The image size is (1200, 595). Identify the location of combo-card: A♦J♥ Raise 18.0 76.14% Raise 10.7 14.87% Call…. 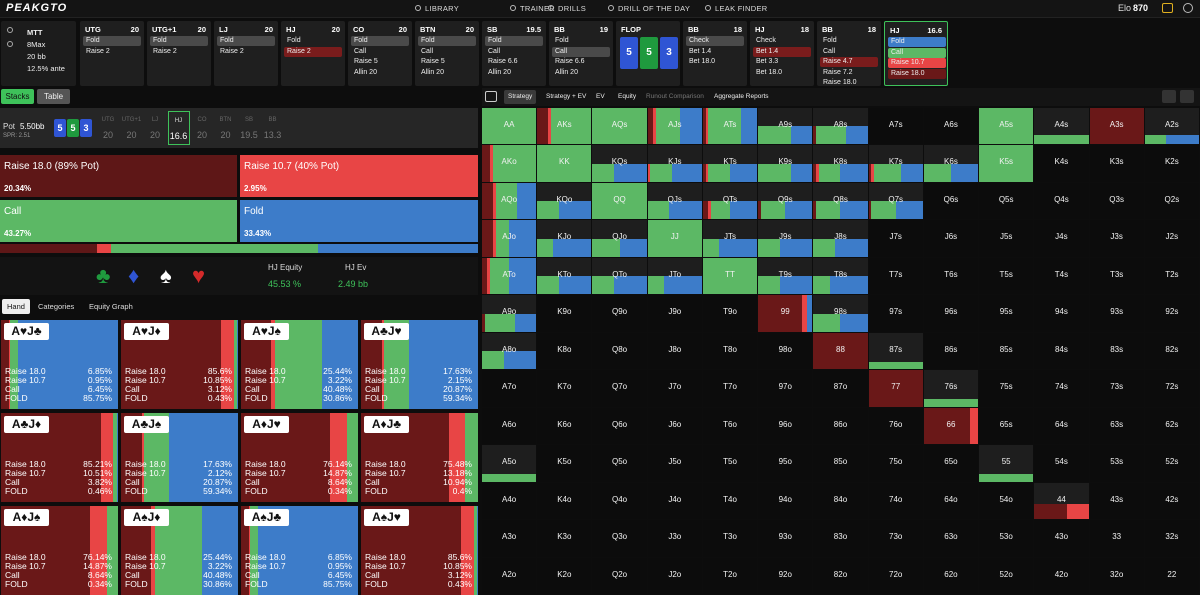
(299, 457).